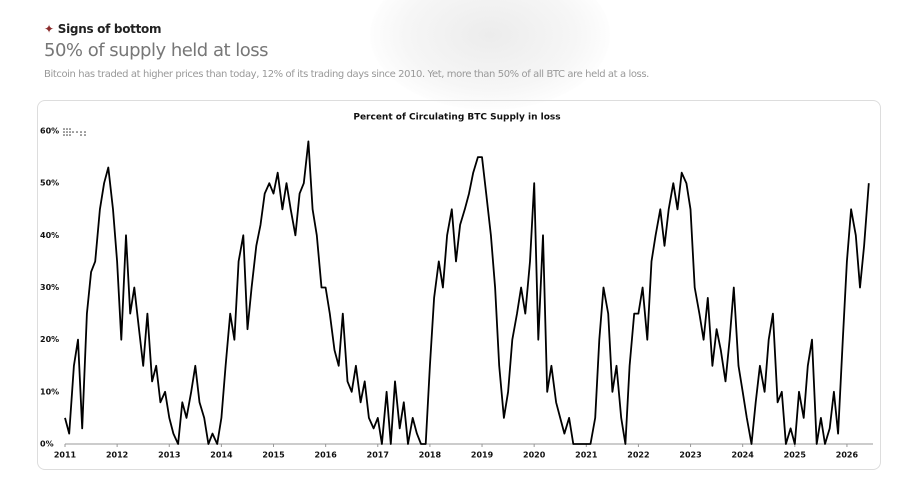  What do you see at coordinates (65, 455) in the screenshot?
I see `x-tick-label: 2011` at bounding box center [65, 455].